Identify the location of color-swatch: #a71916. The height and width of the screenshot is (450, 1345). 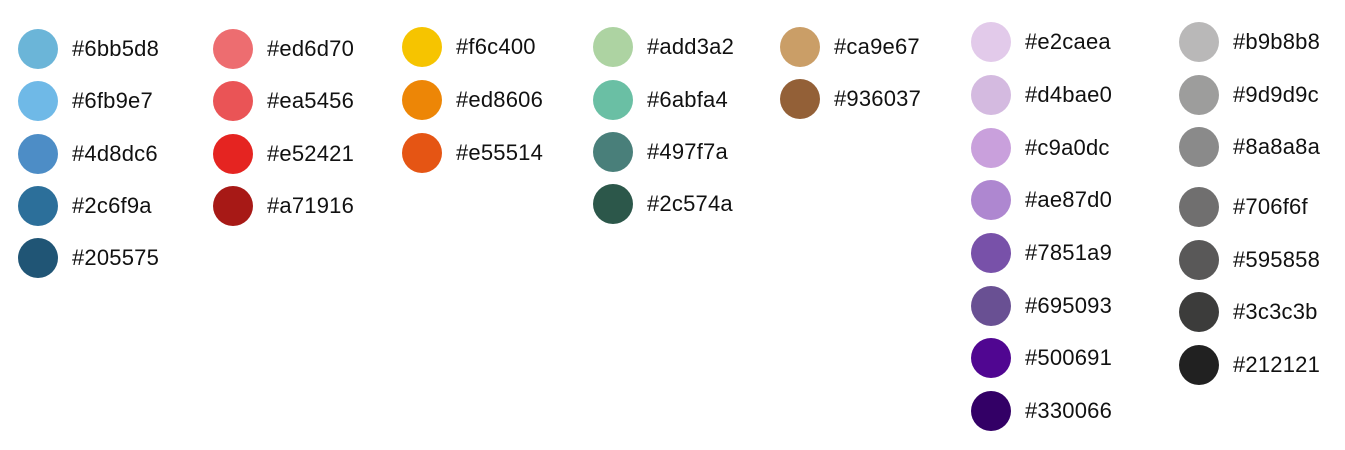
(283, 206).